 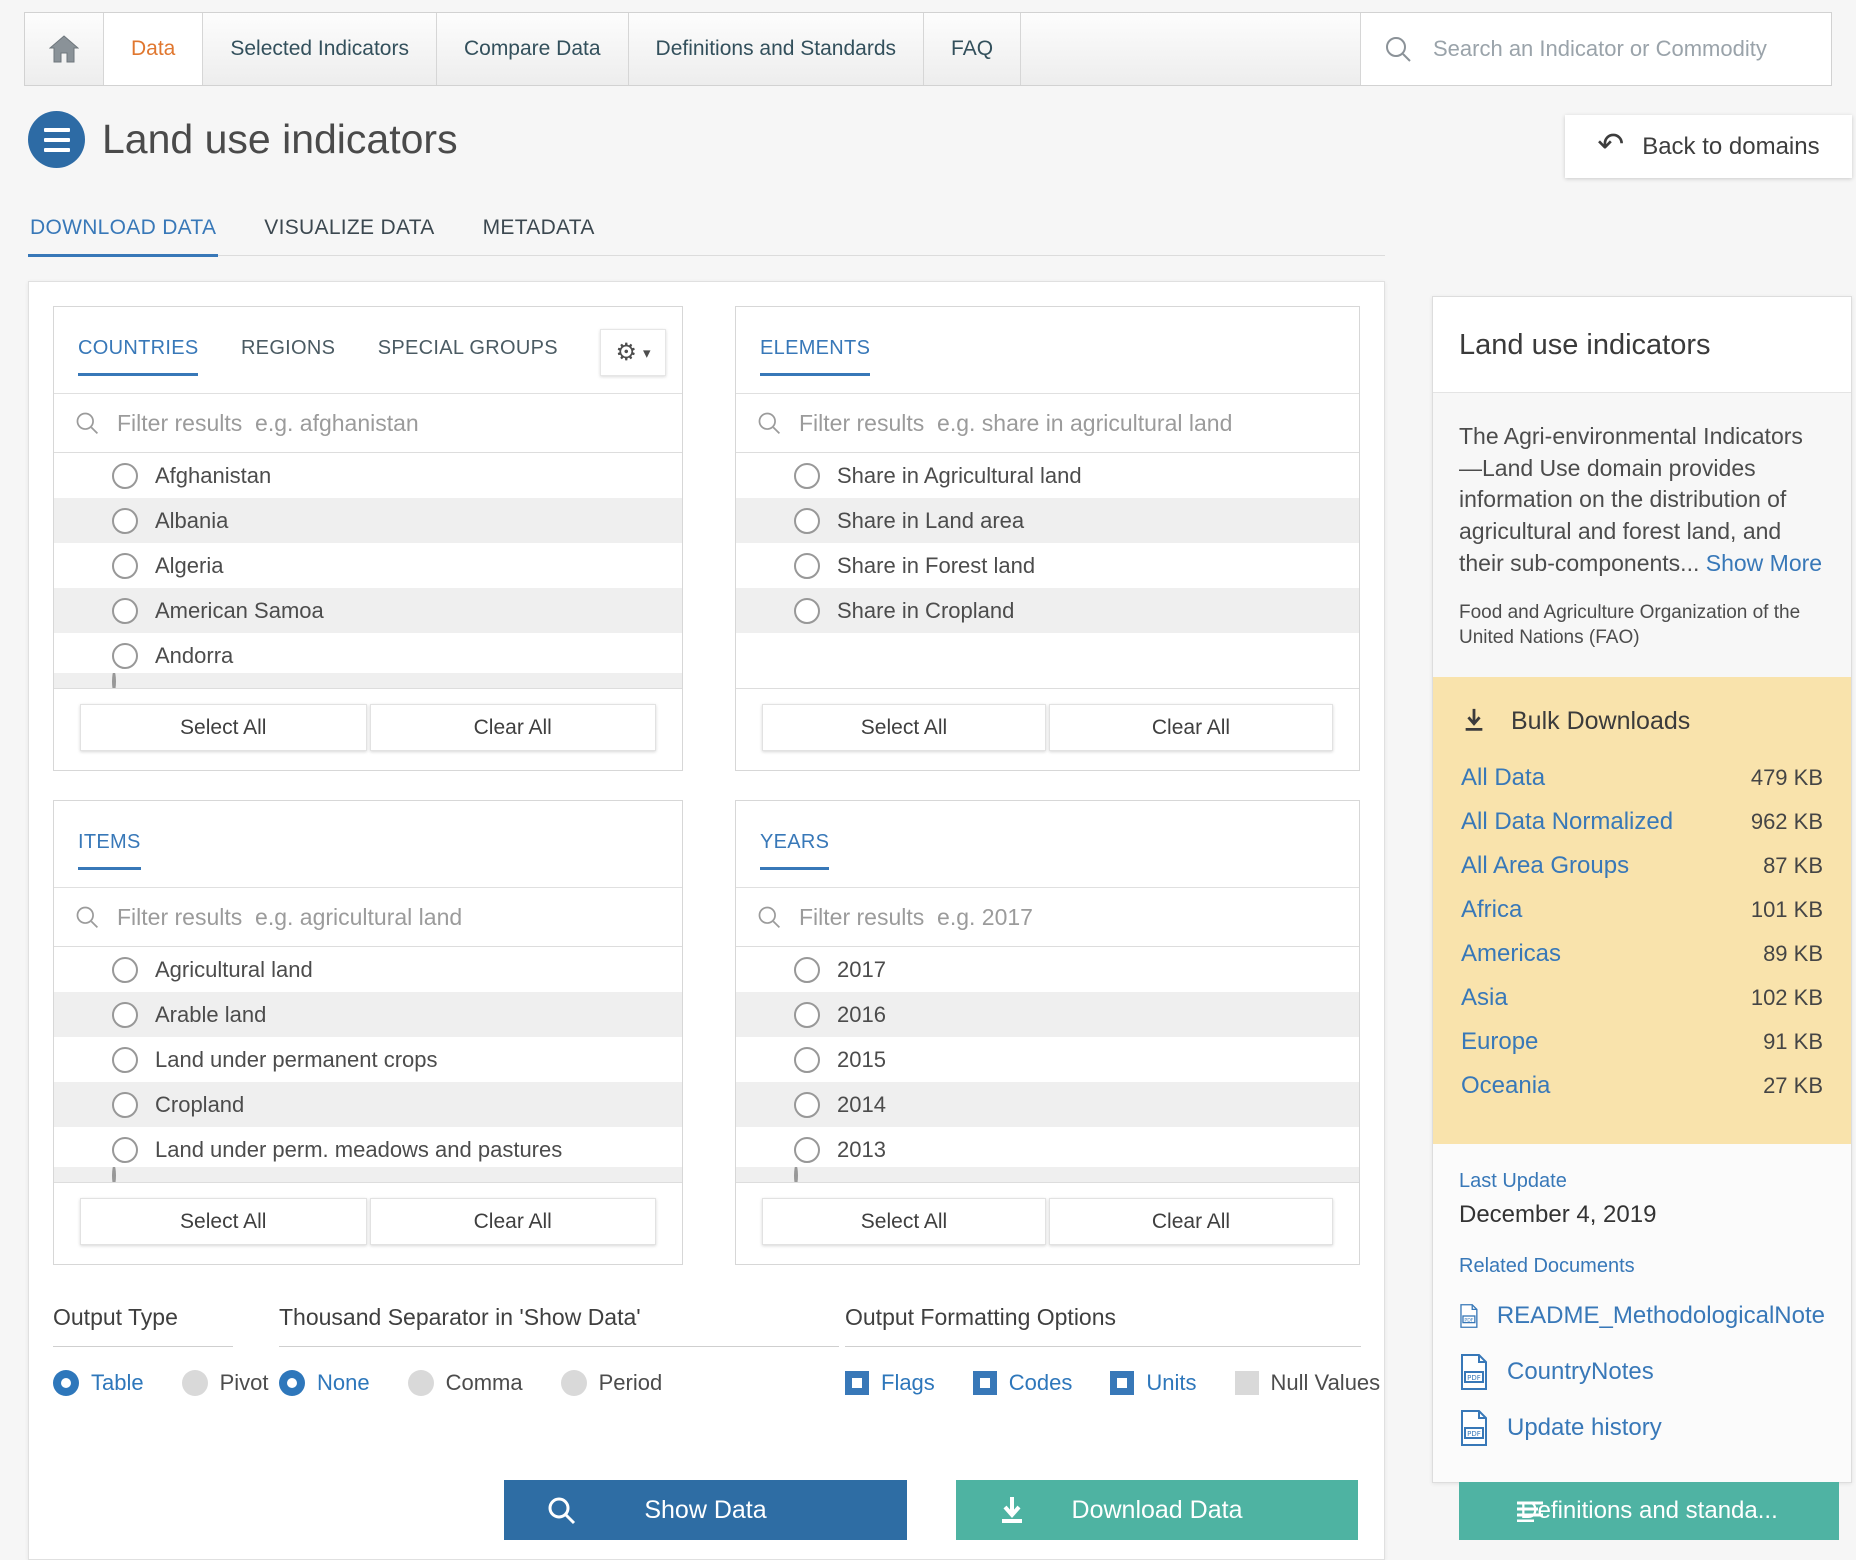 What do you see at coordinates (1484, 997) in the screenshot?
I see `bulk-download-link: Asia` at bounding box center [1484, 997].